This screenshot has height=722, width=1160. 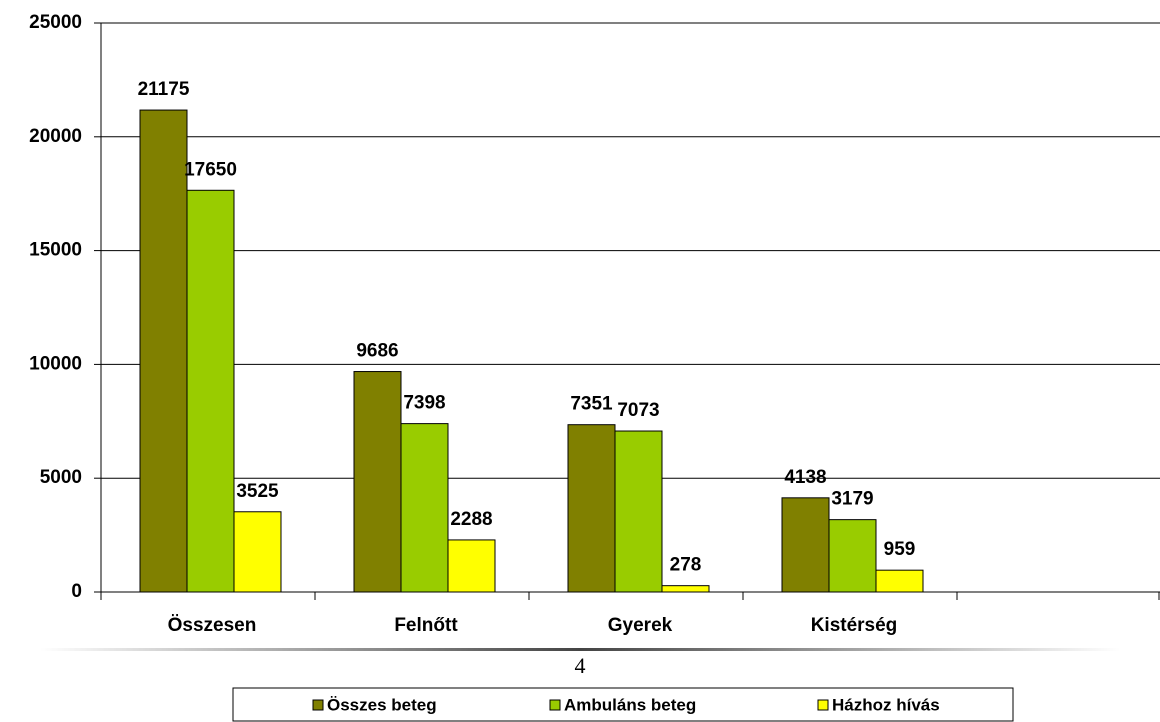 What do you see at coordinates (61, 477) in the screenshot?
I see `y-tick-label: 5000` at bounding box center [61, 477].